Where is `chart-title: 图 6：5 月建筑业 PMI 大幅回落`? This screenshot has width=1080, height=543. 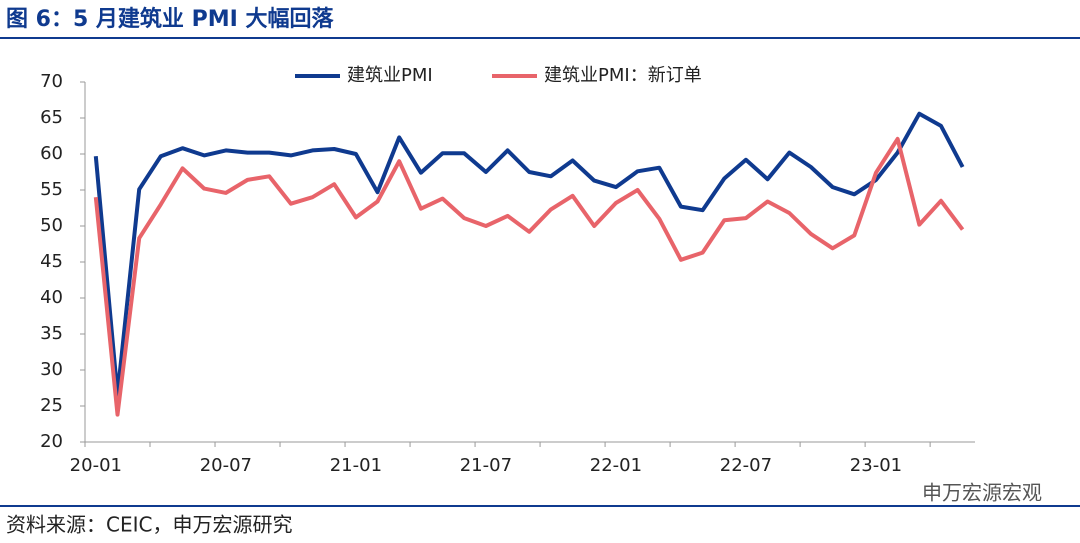 chart-title: 图 6：5 月建筑业 PMI 大幅回落 is located at coordinates (170, 19).